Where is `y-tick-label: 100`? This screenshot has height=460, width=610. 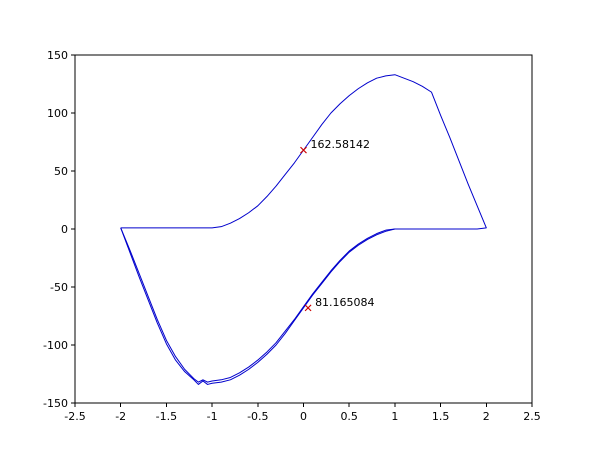 y-tick-label: 100 is located at coordinates (57, 113).